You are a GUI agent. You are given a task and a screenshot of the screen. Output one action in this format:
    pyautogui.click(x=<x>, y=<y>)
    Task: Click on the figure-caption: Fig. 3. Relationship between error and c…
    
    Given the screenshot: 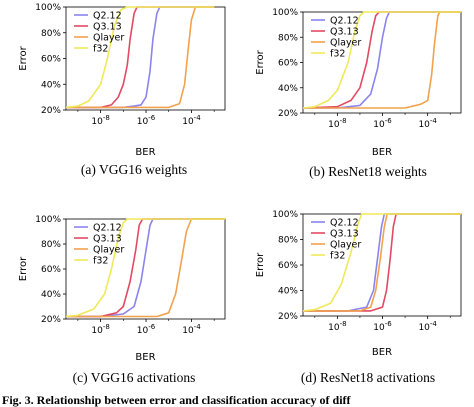 What is the action you would take?
    pyautogui.click(x=177, y=400)
    